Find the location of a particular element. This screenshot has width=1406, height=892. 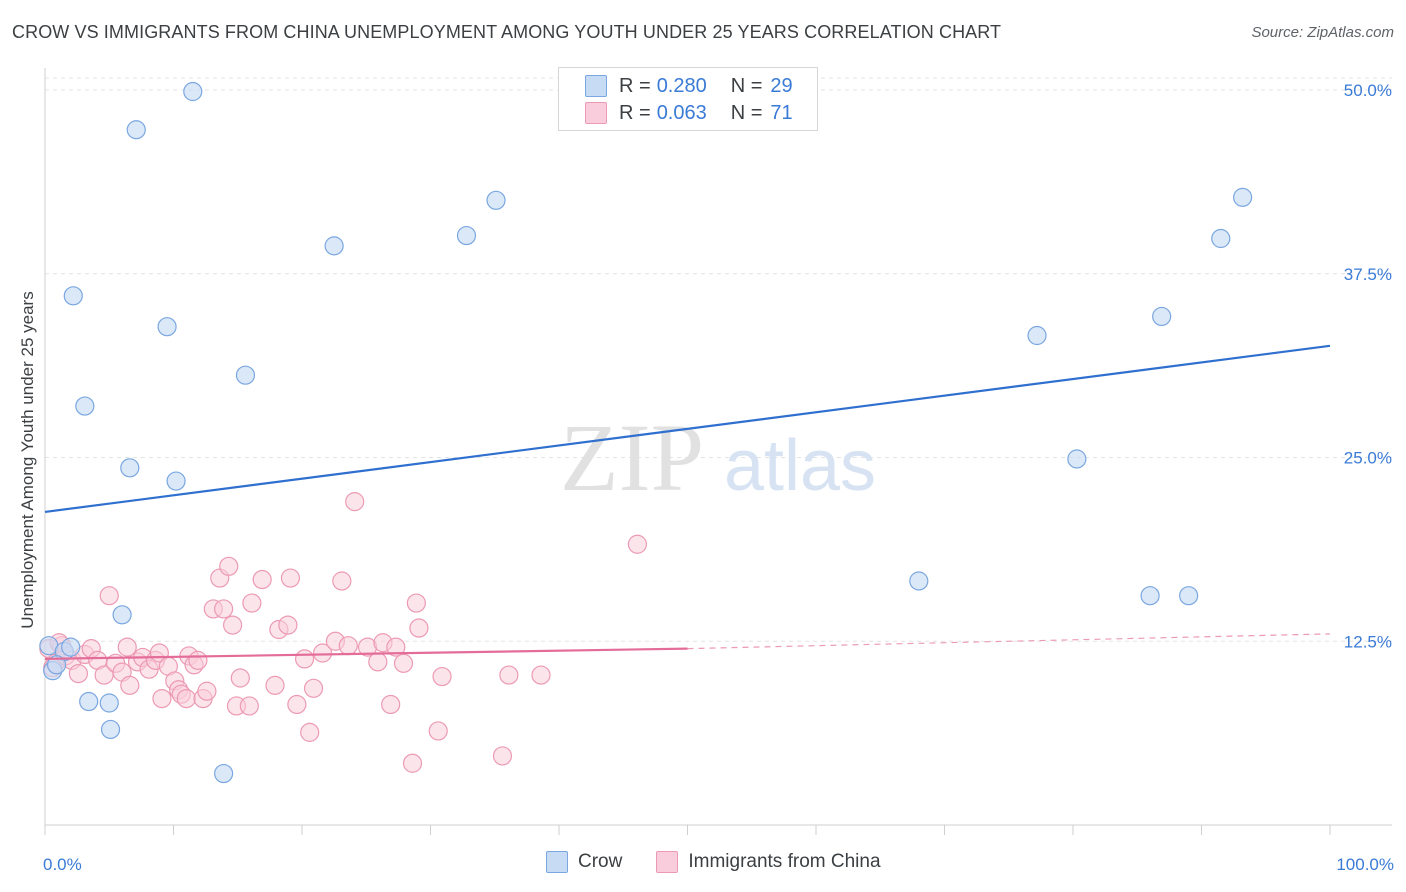

legend-label-china: Immigrants from China is located at coordinates (784, 861).